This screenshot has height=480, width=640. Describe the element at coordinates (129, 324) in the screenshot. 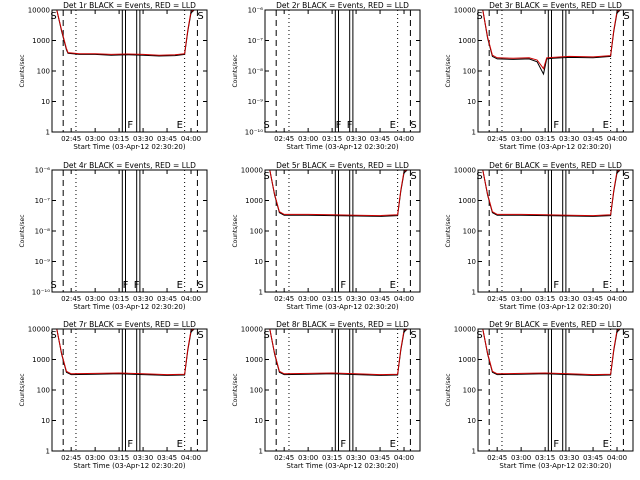

I see `chart-title: Det 7r BLACK = Events, RED = LLD` at that location.